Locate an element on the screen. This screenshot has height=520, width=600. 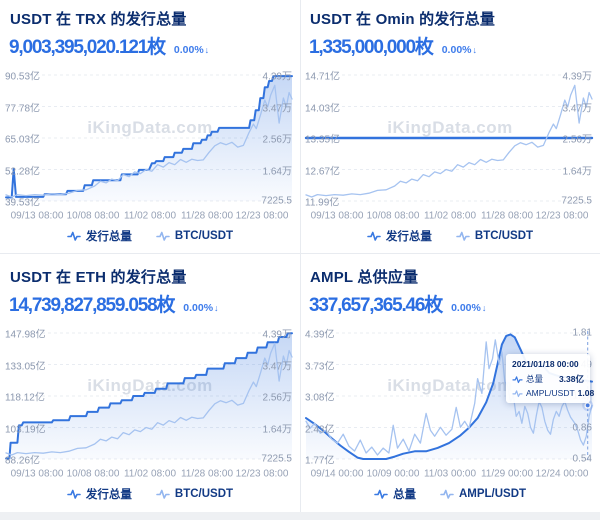
y-axis-label: 3.73亿 is located at coordinates (320, 366).